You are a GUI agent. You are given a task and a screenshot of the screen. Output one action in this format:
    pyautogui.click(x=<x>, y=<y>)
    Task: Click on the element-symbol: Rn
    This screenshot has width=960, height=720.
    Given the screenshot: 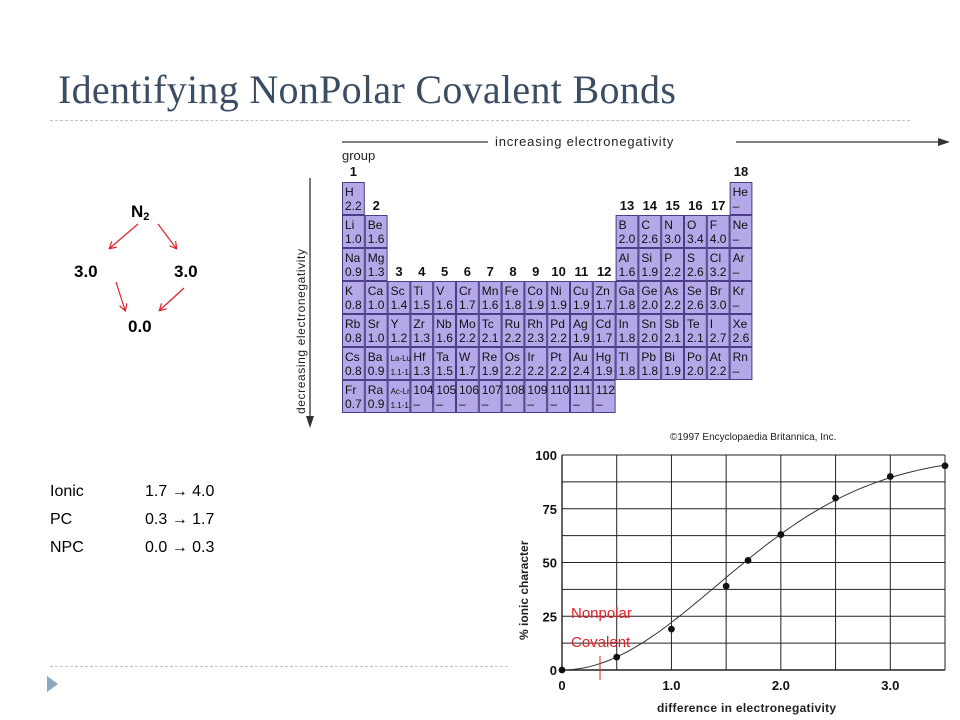 What is the action you would take?
    pyautogui.click(x=740, y=357)
    